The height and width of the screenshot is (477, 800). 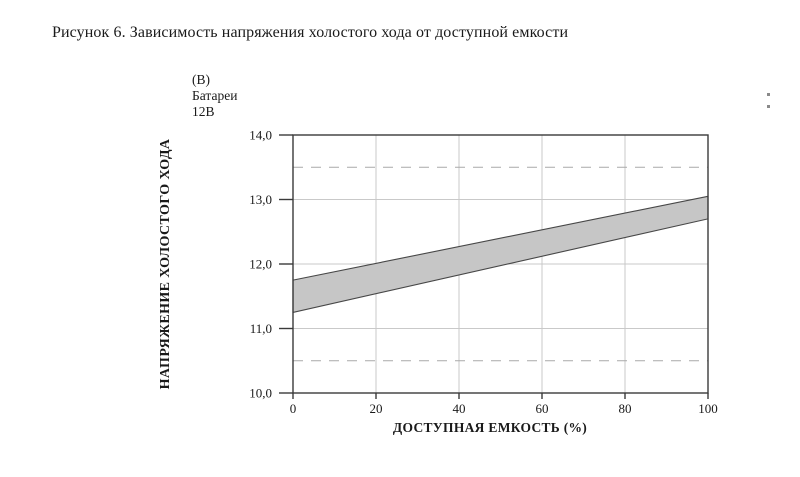 I want to click on x-tick-label: 0, so click(x=293, y=408).